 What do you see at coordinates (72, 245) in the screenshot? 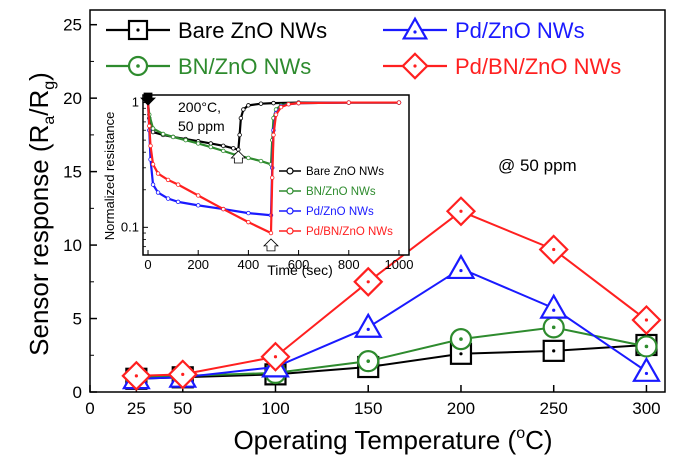
I see `y-tick-label: 10` at bounding box center [72, 245].